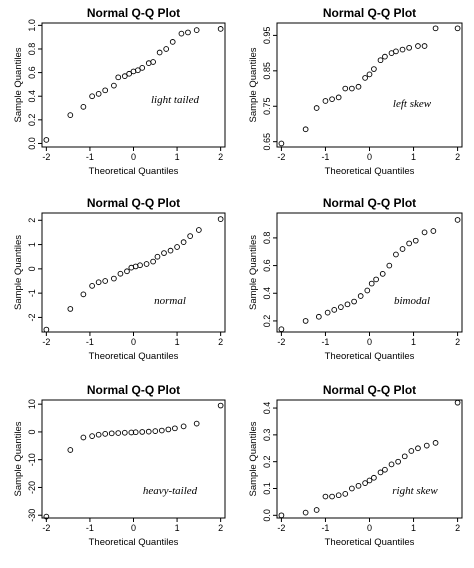 Image resolution: width=474 pixels, height=568 pixels. I want to click on distribution-annotation: bimodal, so click(412, 301).